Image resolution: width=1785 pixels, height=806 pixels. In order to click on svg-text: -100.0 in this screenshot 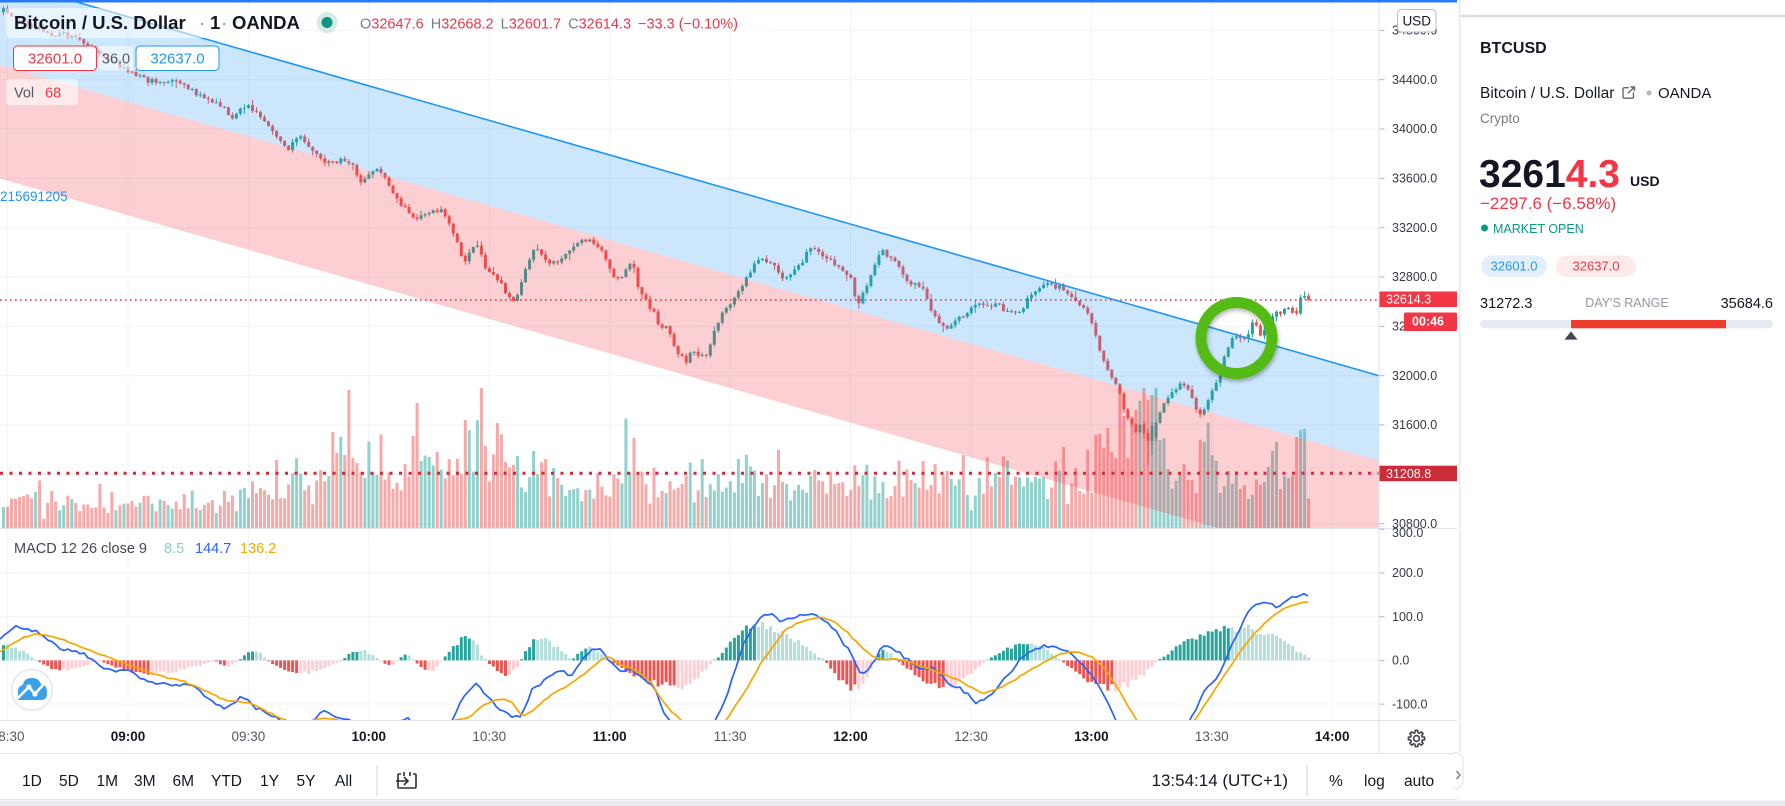, I will do `click(1409, 704)`.